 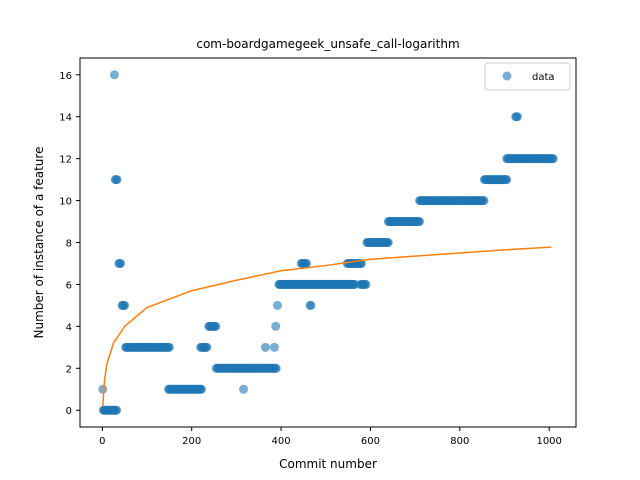 I want to click on x-tick-label: 400, so click(x=281, y=441).